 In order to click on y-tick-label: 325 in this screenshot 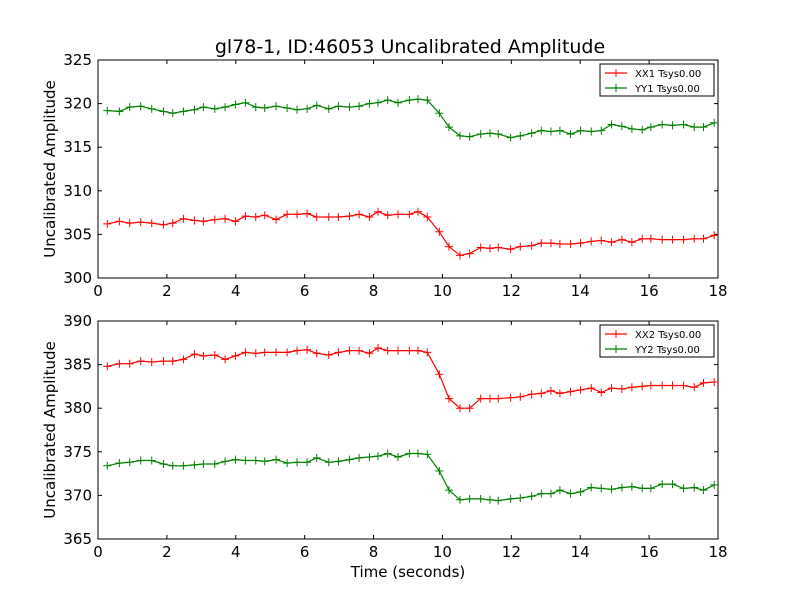, I will do `click(77, 60)`.